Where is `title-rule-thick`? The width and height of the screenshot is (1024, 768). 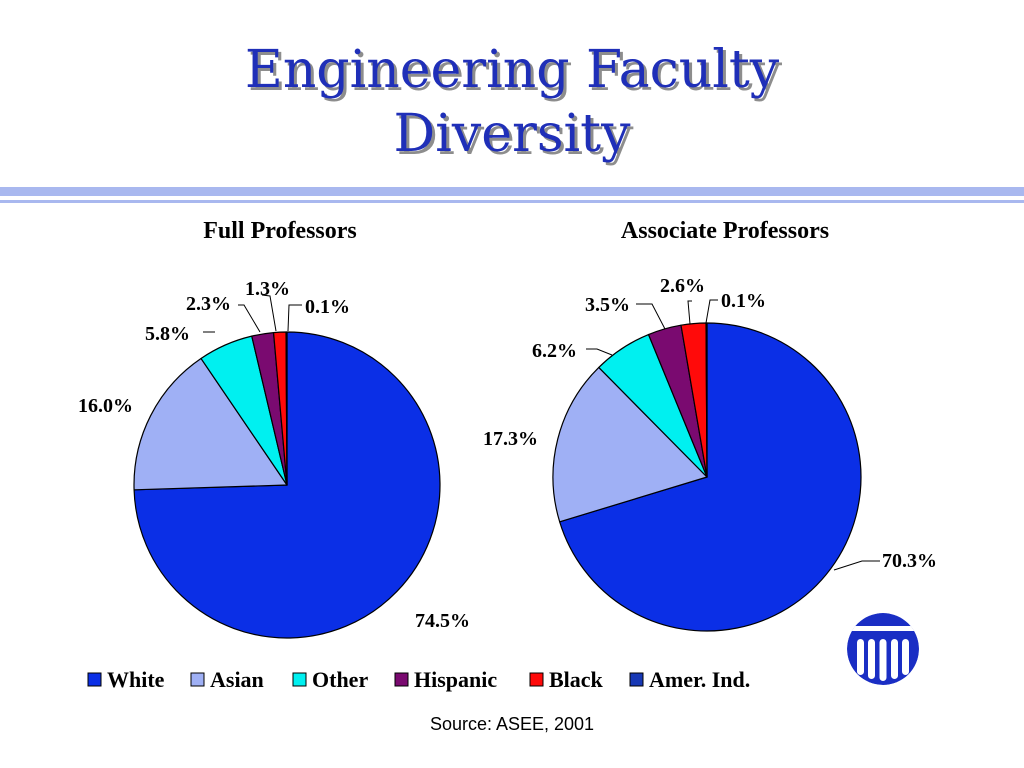
title-rule-thick is located at coordinates (512, 191).